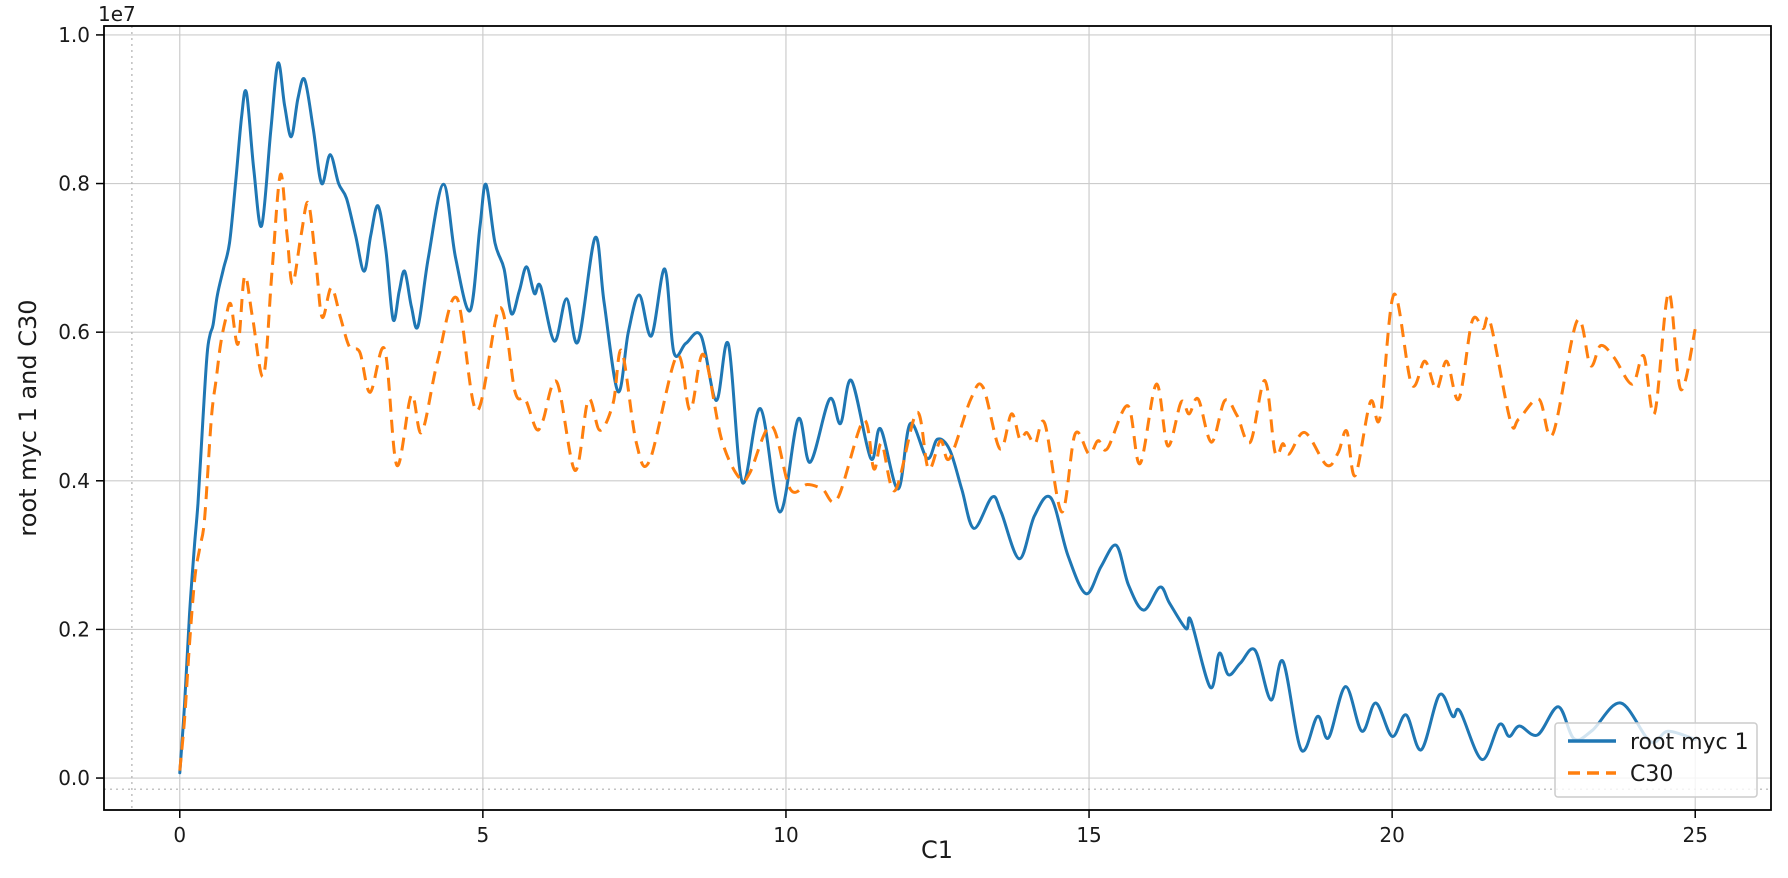 This screenshot has height=878, width=1788. Describe the element at coordinates (1689, 742) in the screenshot. I see `legend-label: root myc 1` at that location.